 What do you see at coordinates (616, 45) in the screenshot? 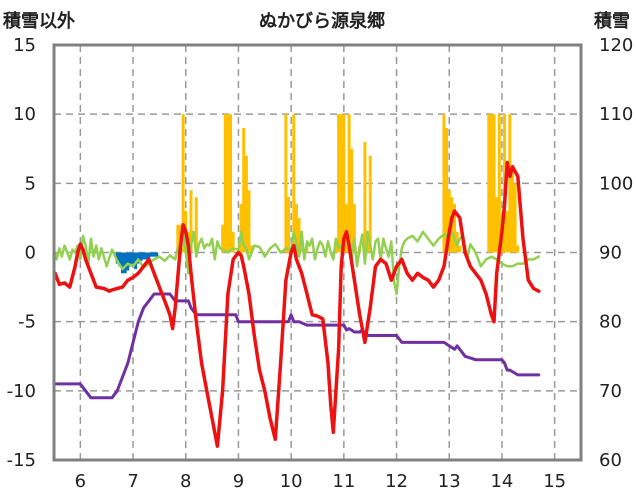
I see `right-tick-label: 120` at bounding box center [616, 45].